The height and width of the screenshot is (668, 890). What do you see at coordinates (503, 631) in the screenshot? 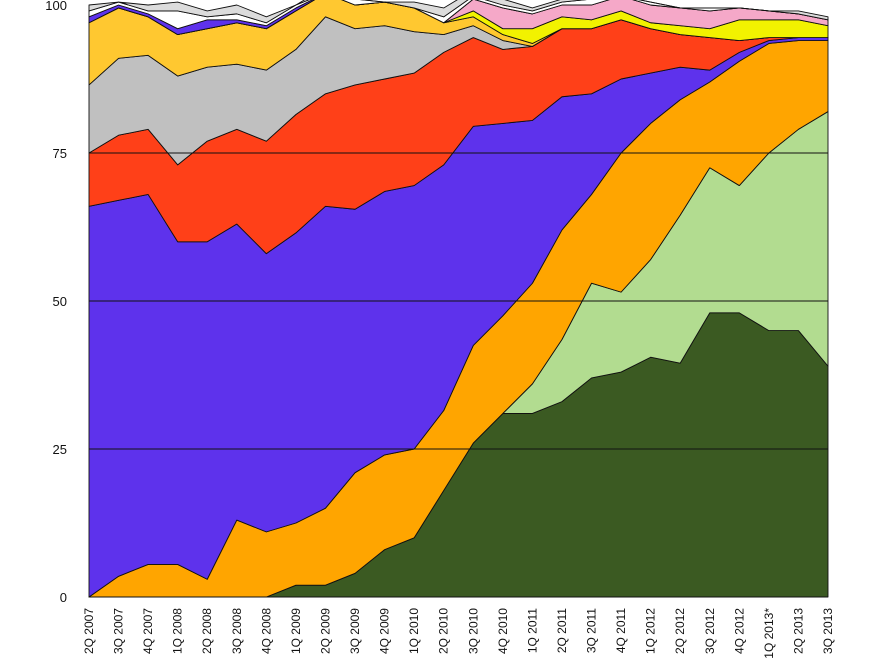
I see `x-tick-label: 4Q 2010` at bounding box center [503, 631].